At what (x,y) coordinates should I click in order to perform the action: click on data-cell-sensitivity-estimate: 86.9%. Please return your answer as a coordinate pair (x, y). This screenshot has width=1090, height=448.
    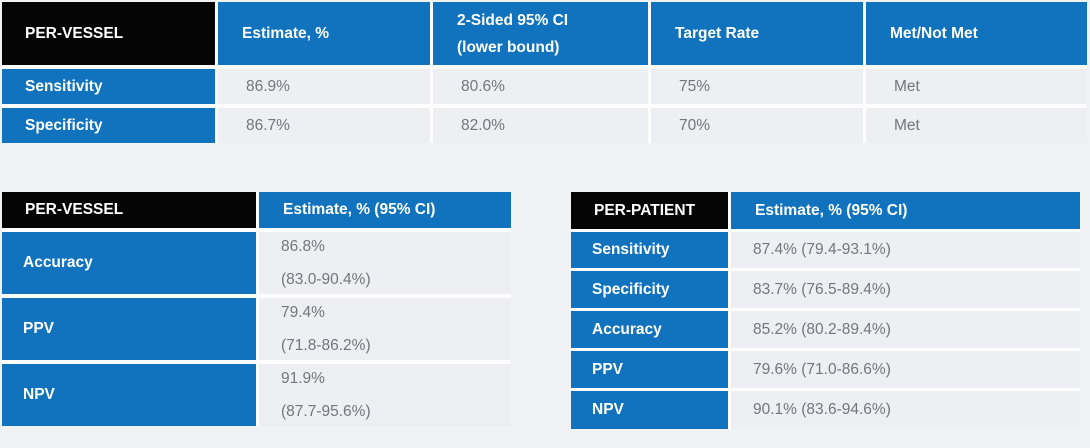
    Looking at the image, I should click on (324, 86).